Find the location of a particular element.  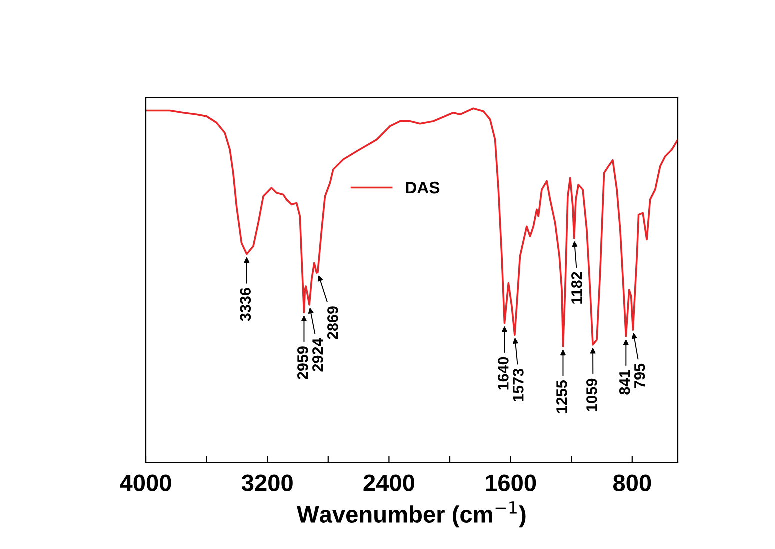

x-tick-label: 2400 is located at coordinates (389, 483).